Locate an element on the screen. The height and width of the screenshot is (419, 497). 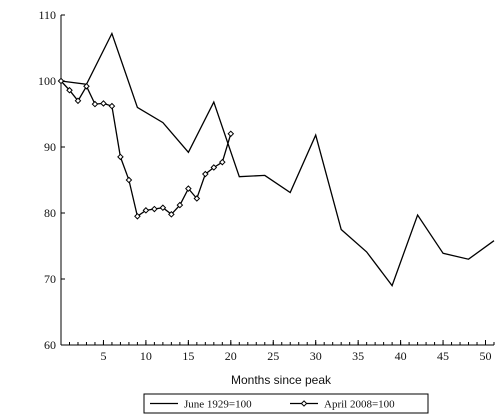
legend: June 1929=100 April 2008=100 is located at coordinates (286, 403).